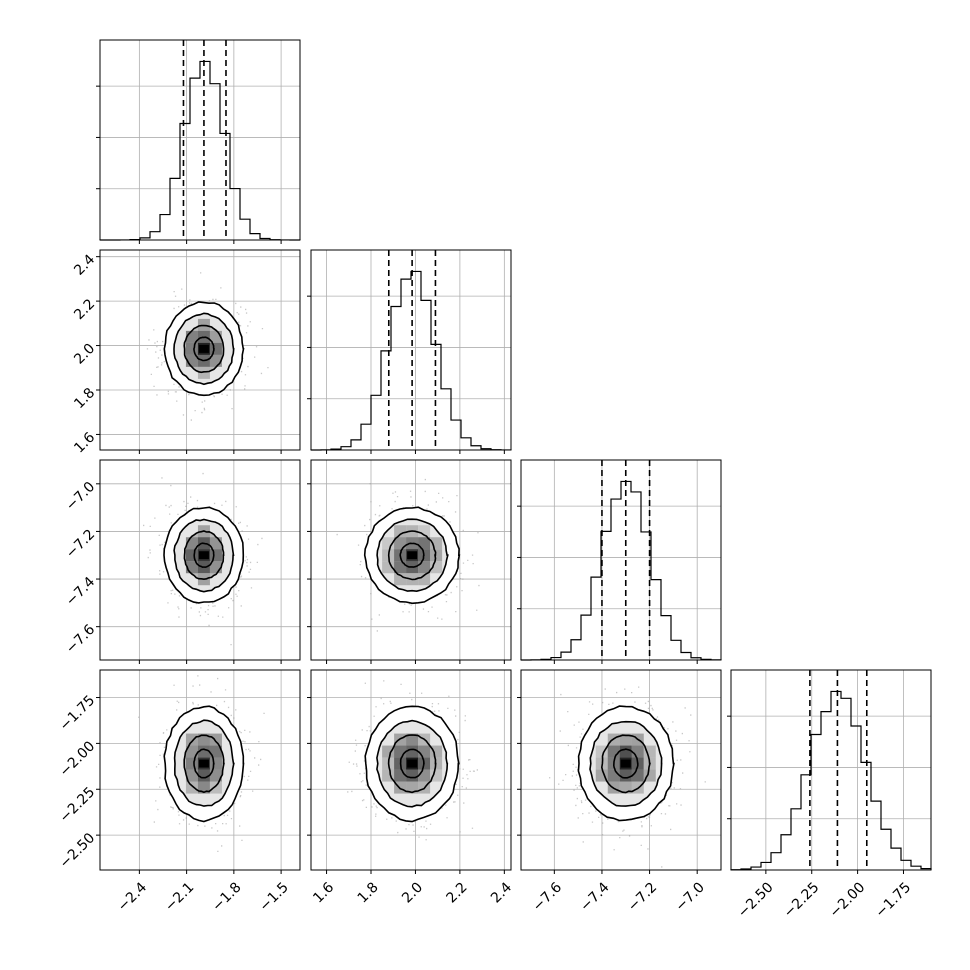  I want to click on x-tick-label: −2.50, so click(756, 900).